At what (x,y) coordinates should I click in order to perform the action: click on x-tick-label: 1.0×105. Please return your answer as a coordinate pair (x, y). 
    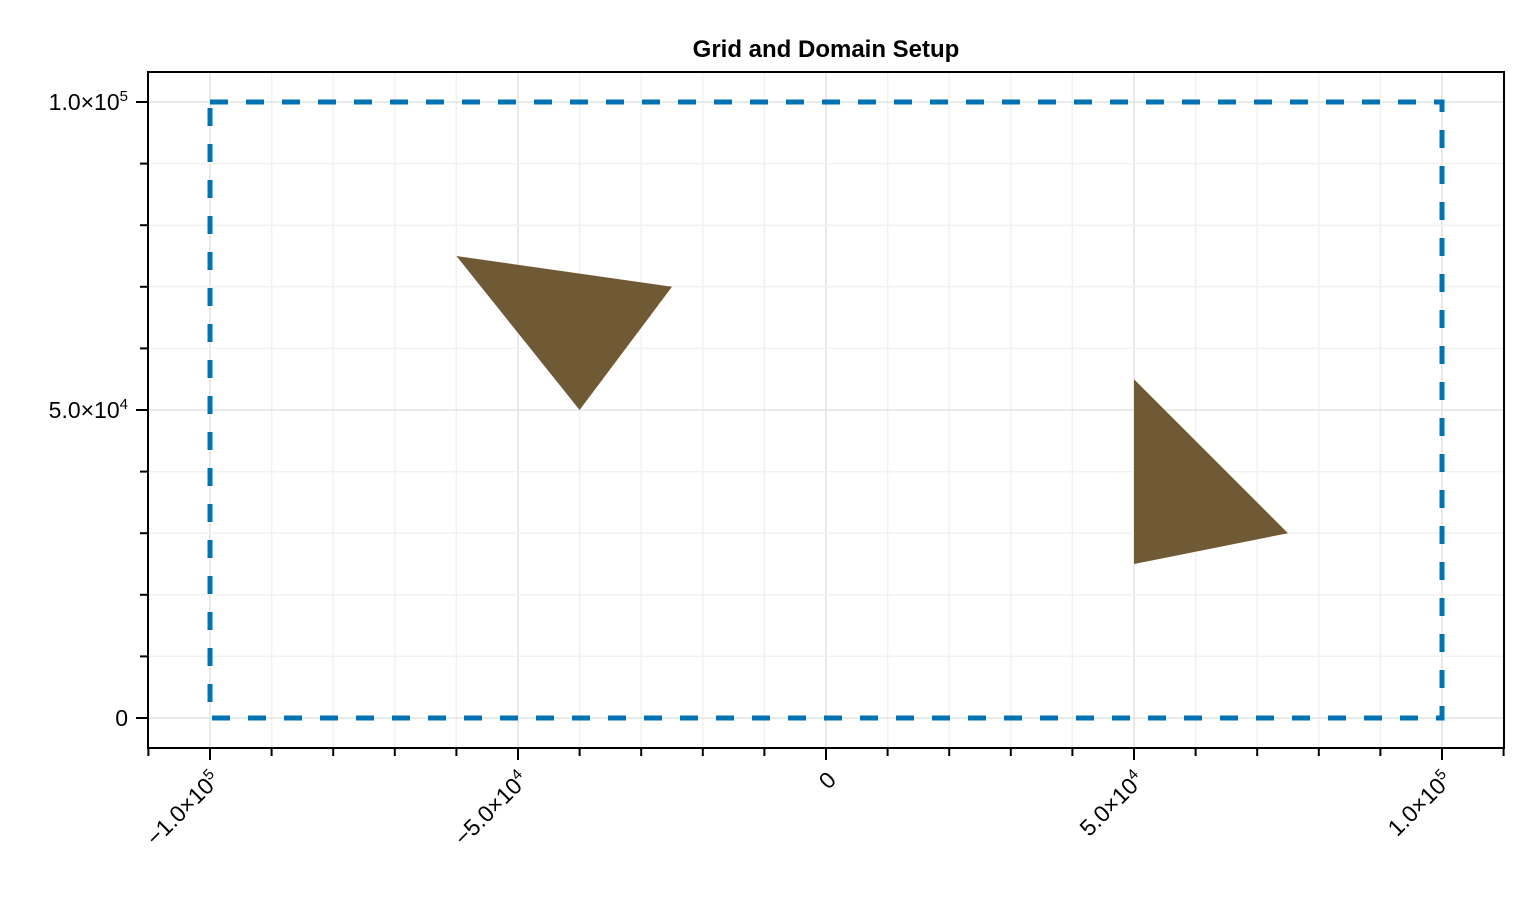
    Looking at the image, I should click on (1419, 803).